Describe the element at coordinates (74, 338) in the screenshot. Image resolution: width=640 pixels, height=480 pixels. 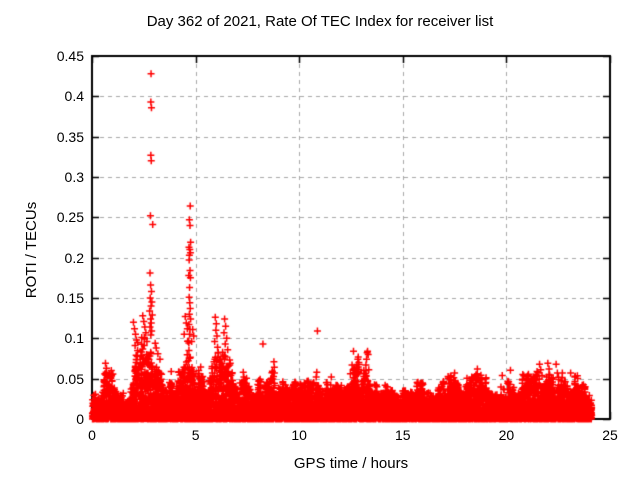
I see `y-tick-label: 0.1` at that location.